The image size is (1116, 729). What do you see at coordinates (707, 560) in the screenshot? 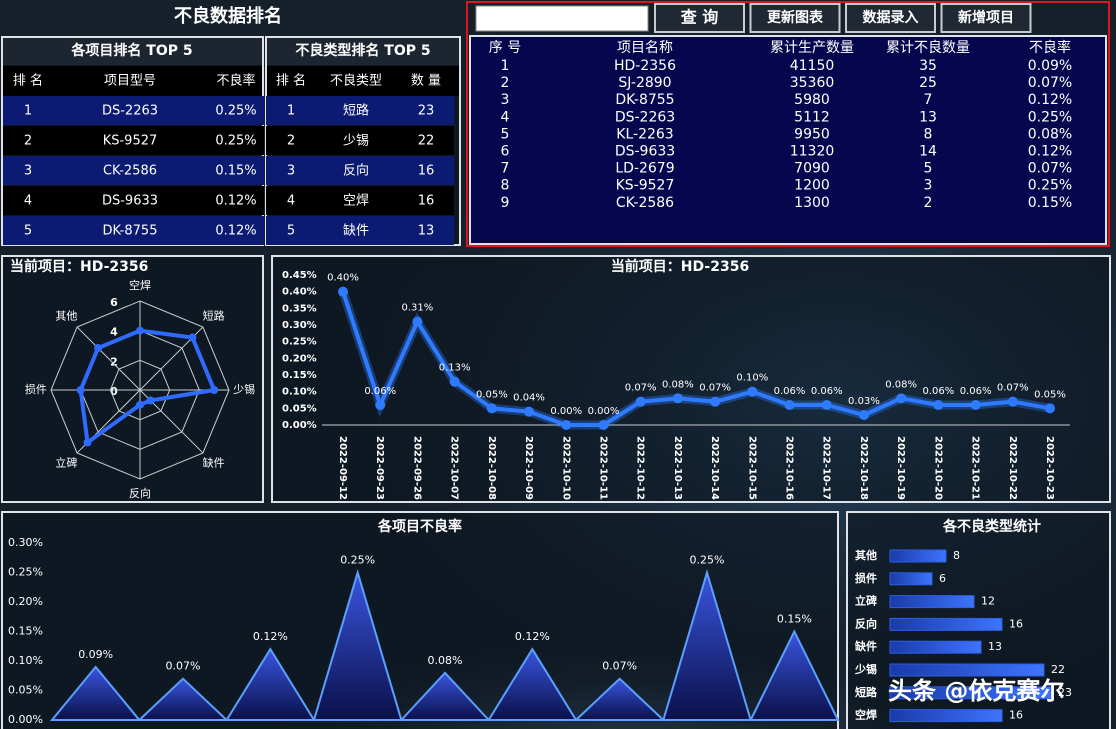
I see `value-label: 0.25%` at bounding box center [707, 560].